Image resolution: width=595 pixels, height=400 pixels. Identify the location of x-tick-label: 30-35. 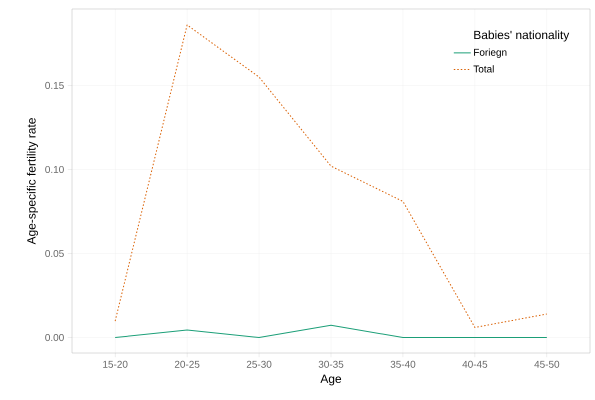
(331, 364).